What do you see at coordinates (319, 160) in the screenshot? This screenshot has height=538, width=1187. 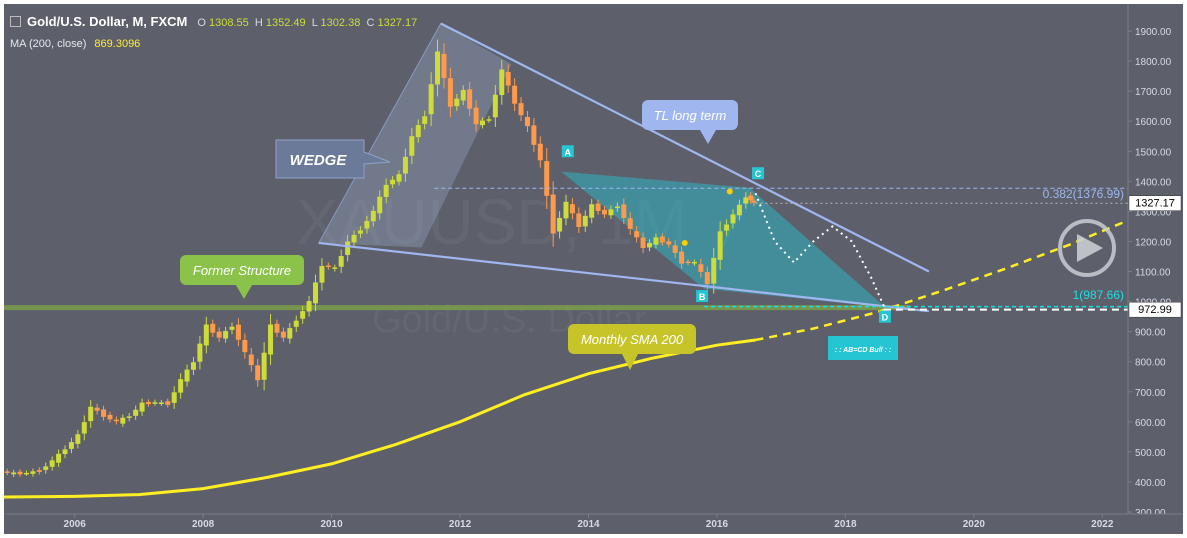 I see `wedge-label: WEDGE` at bounding box center [319, 160].